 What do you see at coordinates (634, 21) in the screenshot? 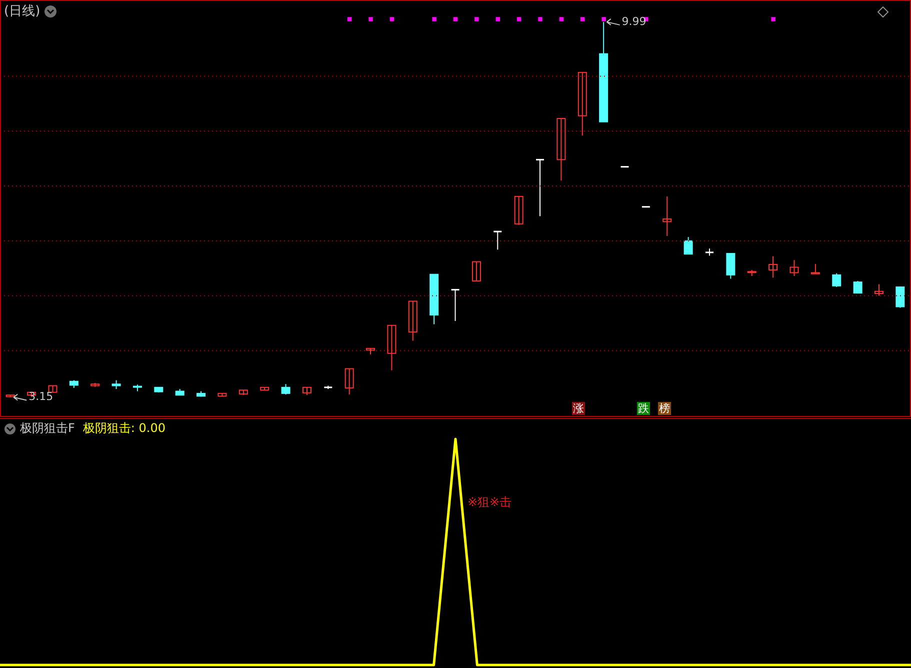
I see `annotation: 9.99` at bounding box center [634, 21].